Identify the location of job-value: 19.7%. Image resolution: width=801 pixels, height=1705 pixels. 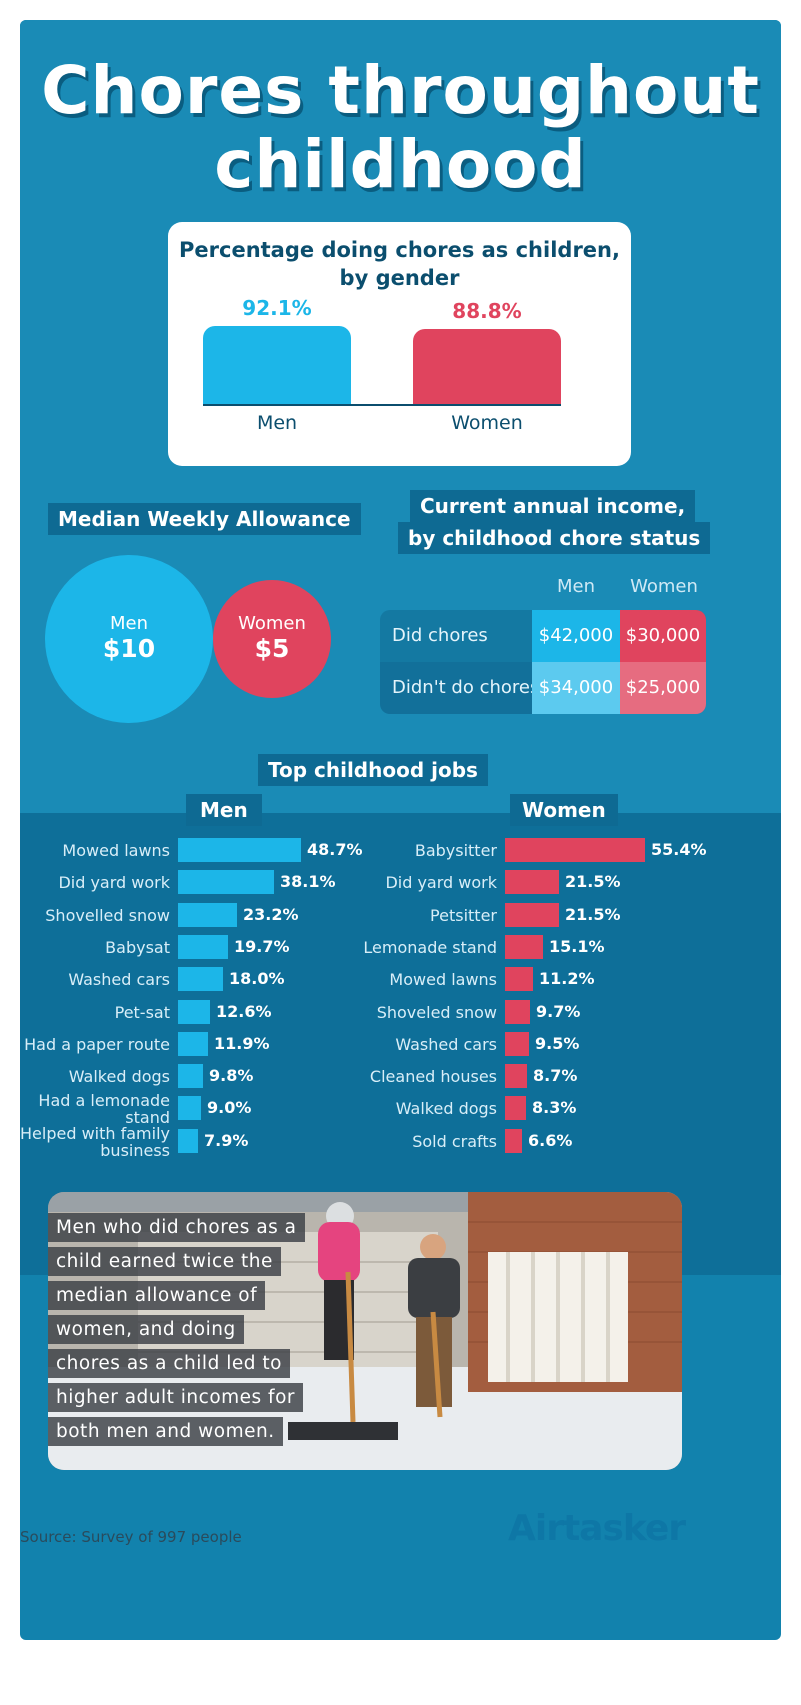
(262, 946).